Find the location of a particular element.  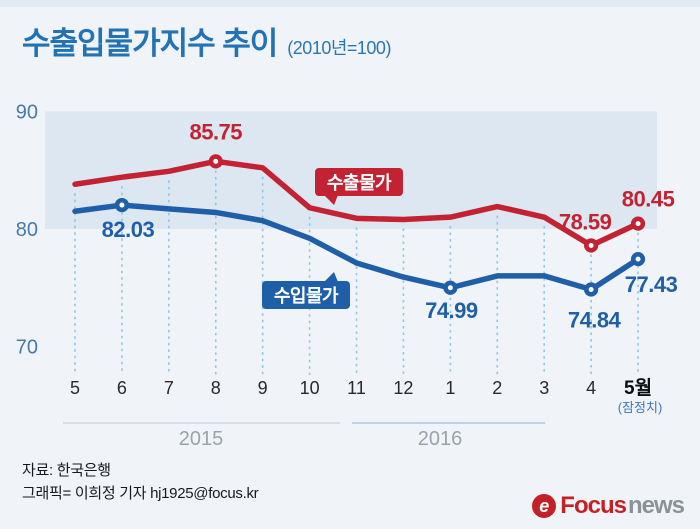

header: 수출입물가지수 추이 (2010년=100) is located at coordinates (206, 40).